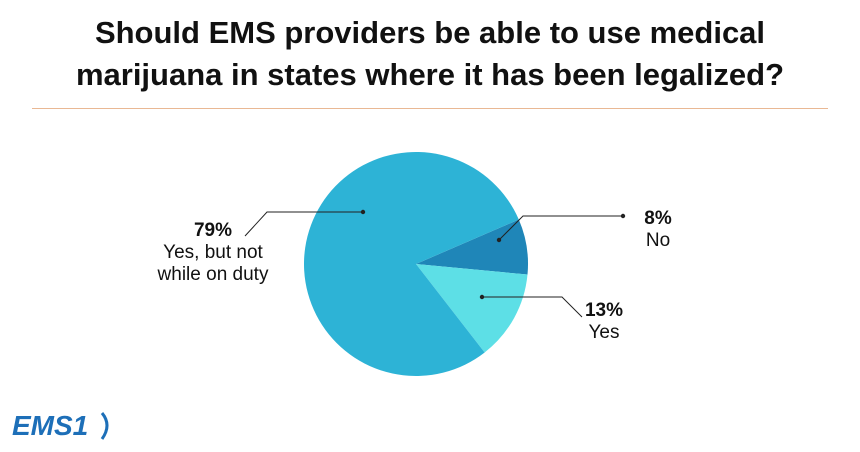 Image resolution: width=860 pixels, height=452 pixels. I want to click on slice-value-yes-not-on-duty: 79%, so click(213, 230).